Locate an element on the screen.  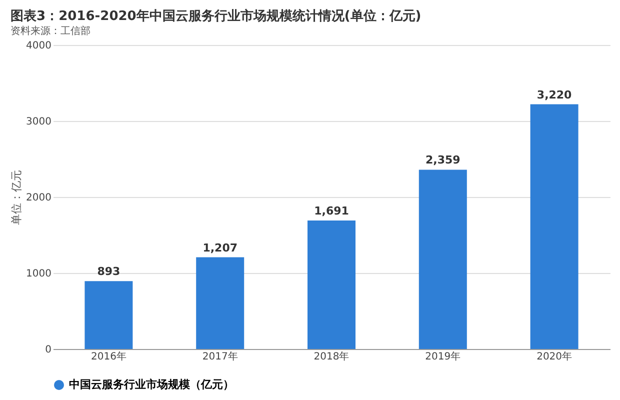
y-tick-label: 2000 is located at coordinates (39, 198).